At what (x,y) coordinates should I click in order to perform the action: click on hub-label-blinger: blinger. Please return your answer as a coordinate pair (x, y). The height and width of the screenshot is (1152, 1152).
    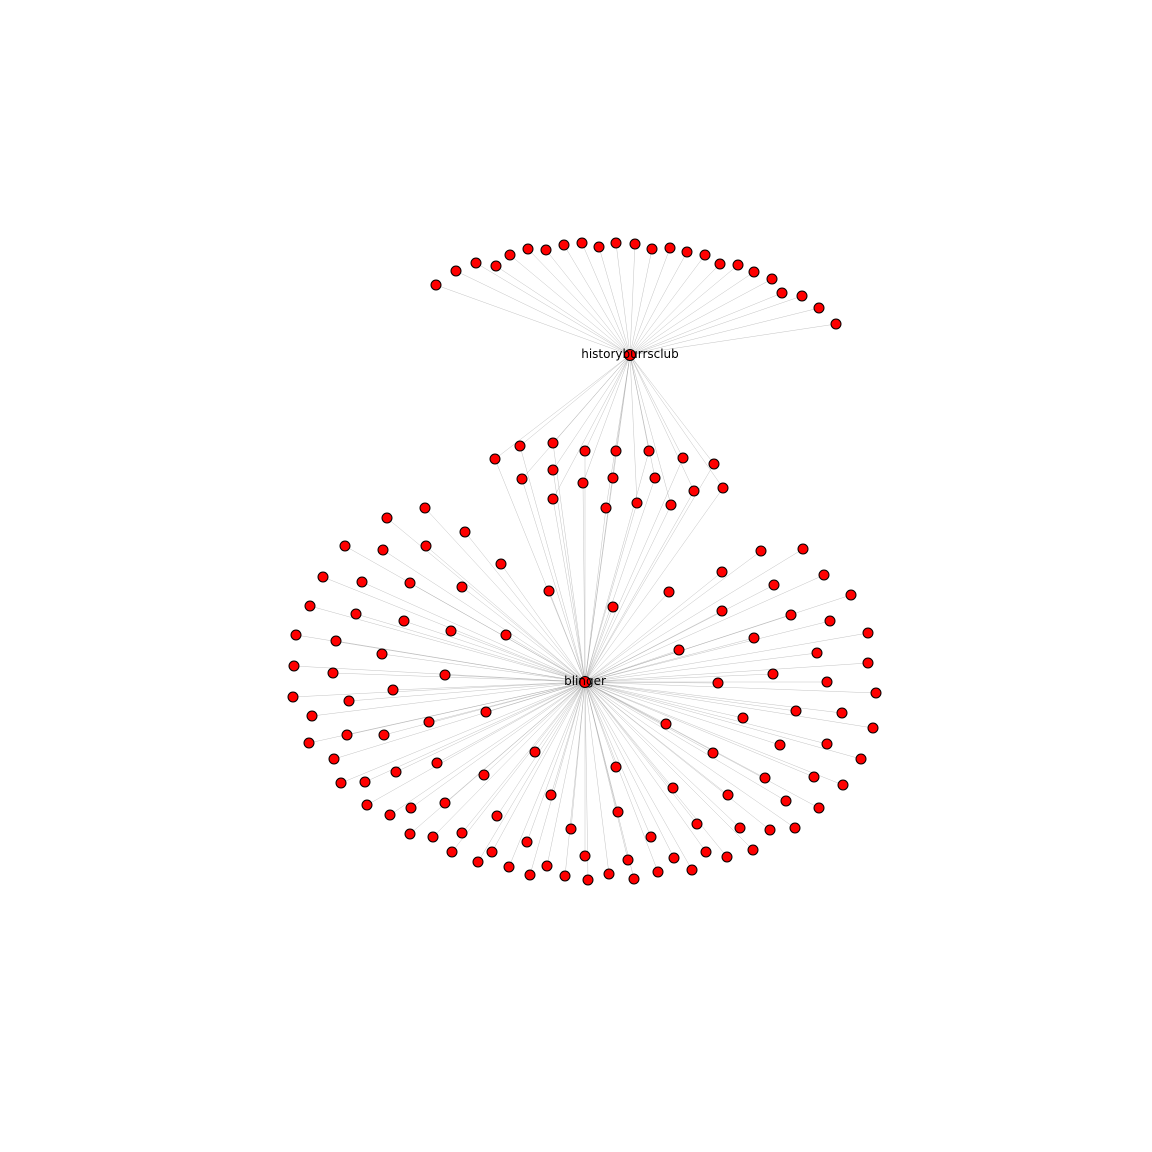
    Looking at the image, I should click on (585, 681).